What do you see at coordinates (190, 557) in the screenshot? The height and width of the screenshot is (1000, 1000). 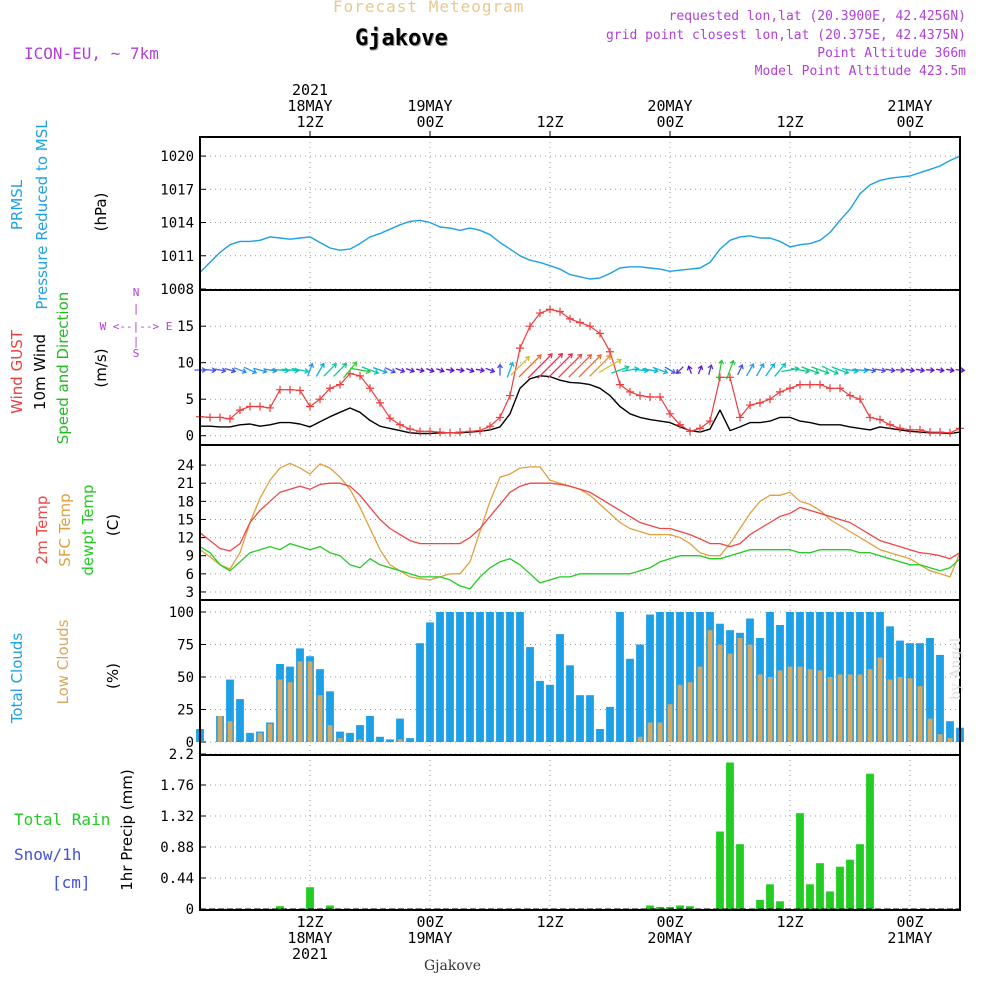 I see `y-tick-label: 9` at bounding box center [190, 557].